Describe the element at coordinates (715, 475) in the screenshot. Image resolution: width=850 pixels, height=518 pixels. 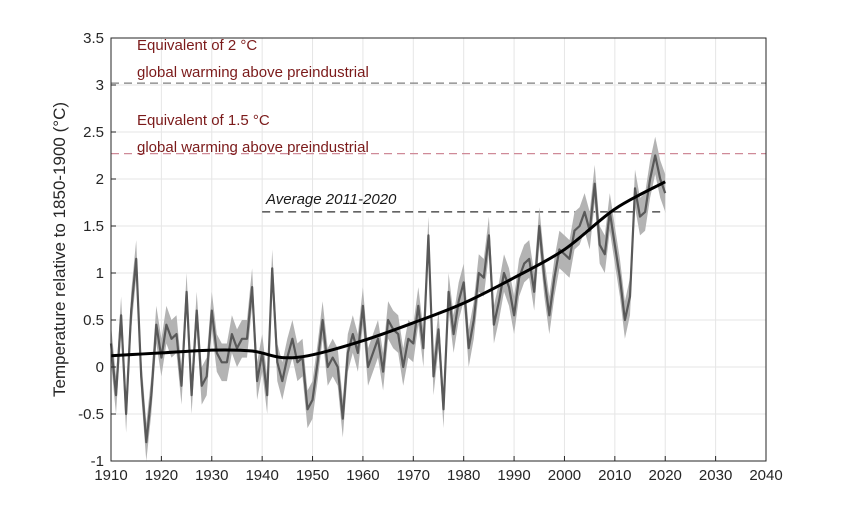
I see `x-tick-label: 2030` at that location.